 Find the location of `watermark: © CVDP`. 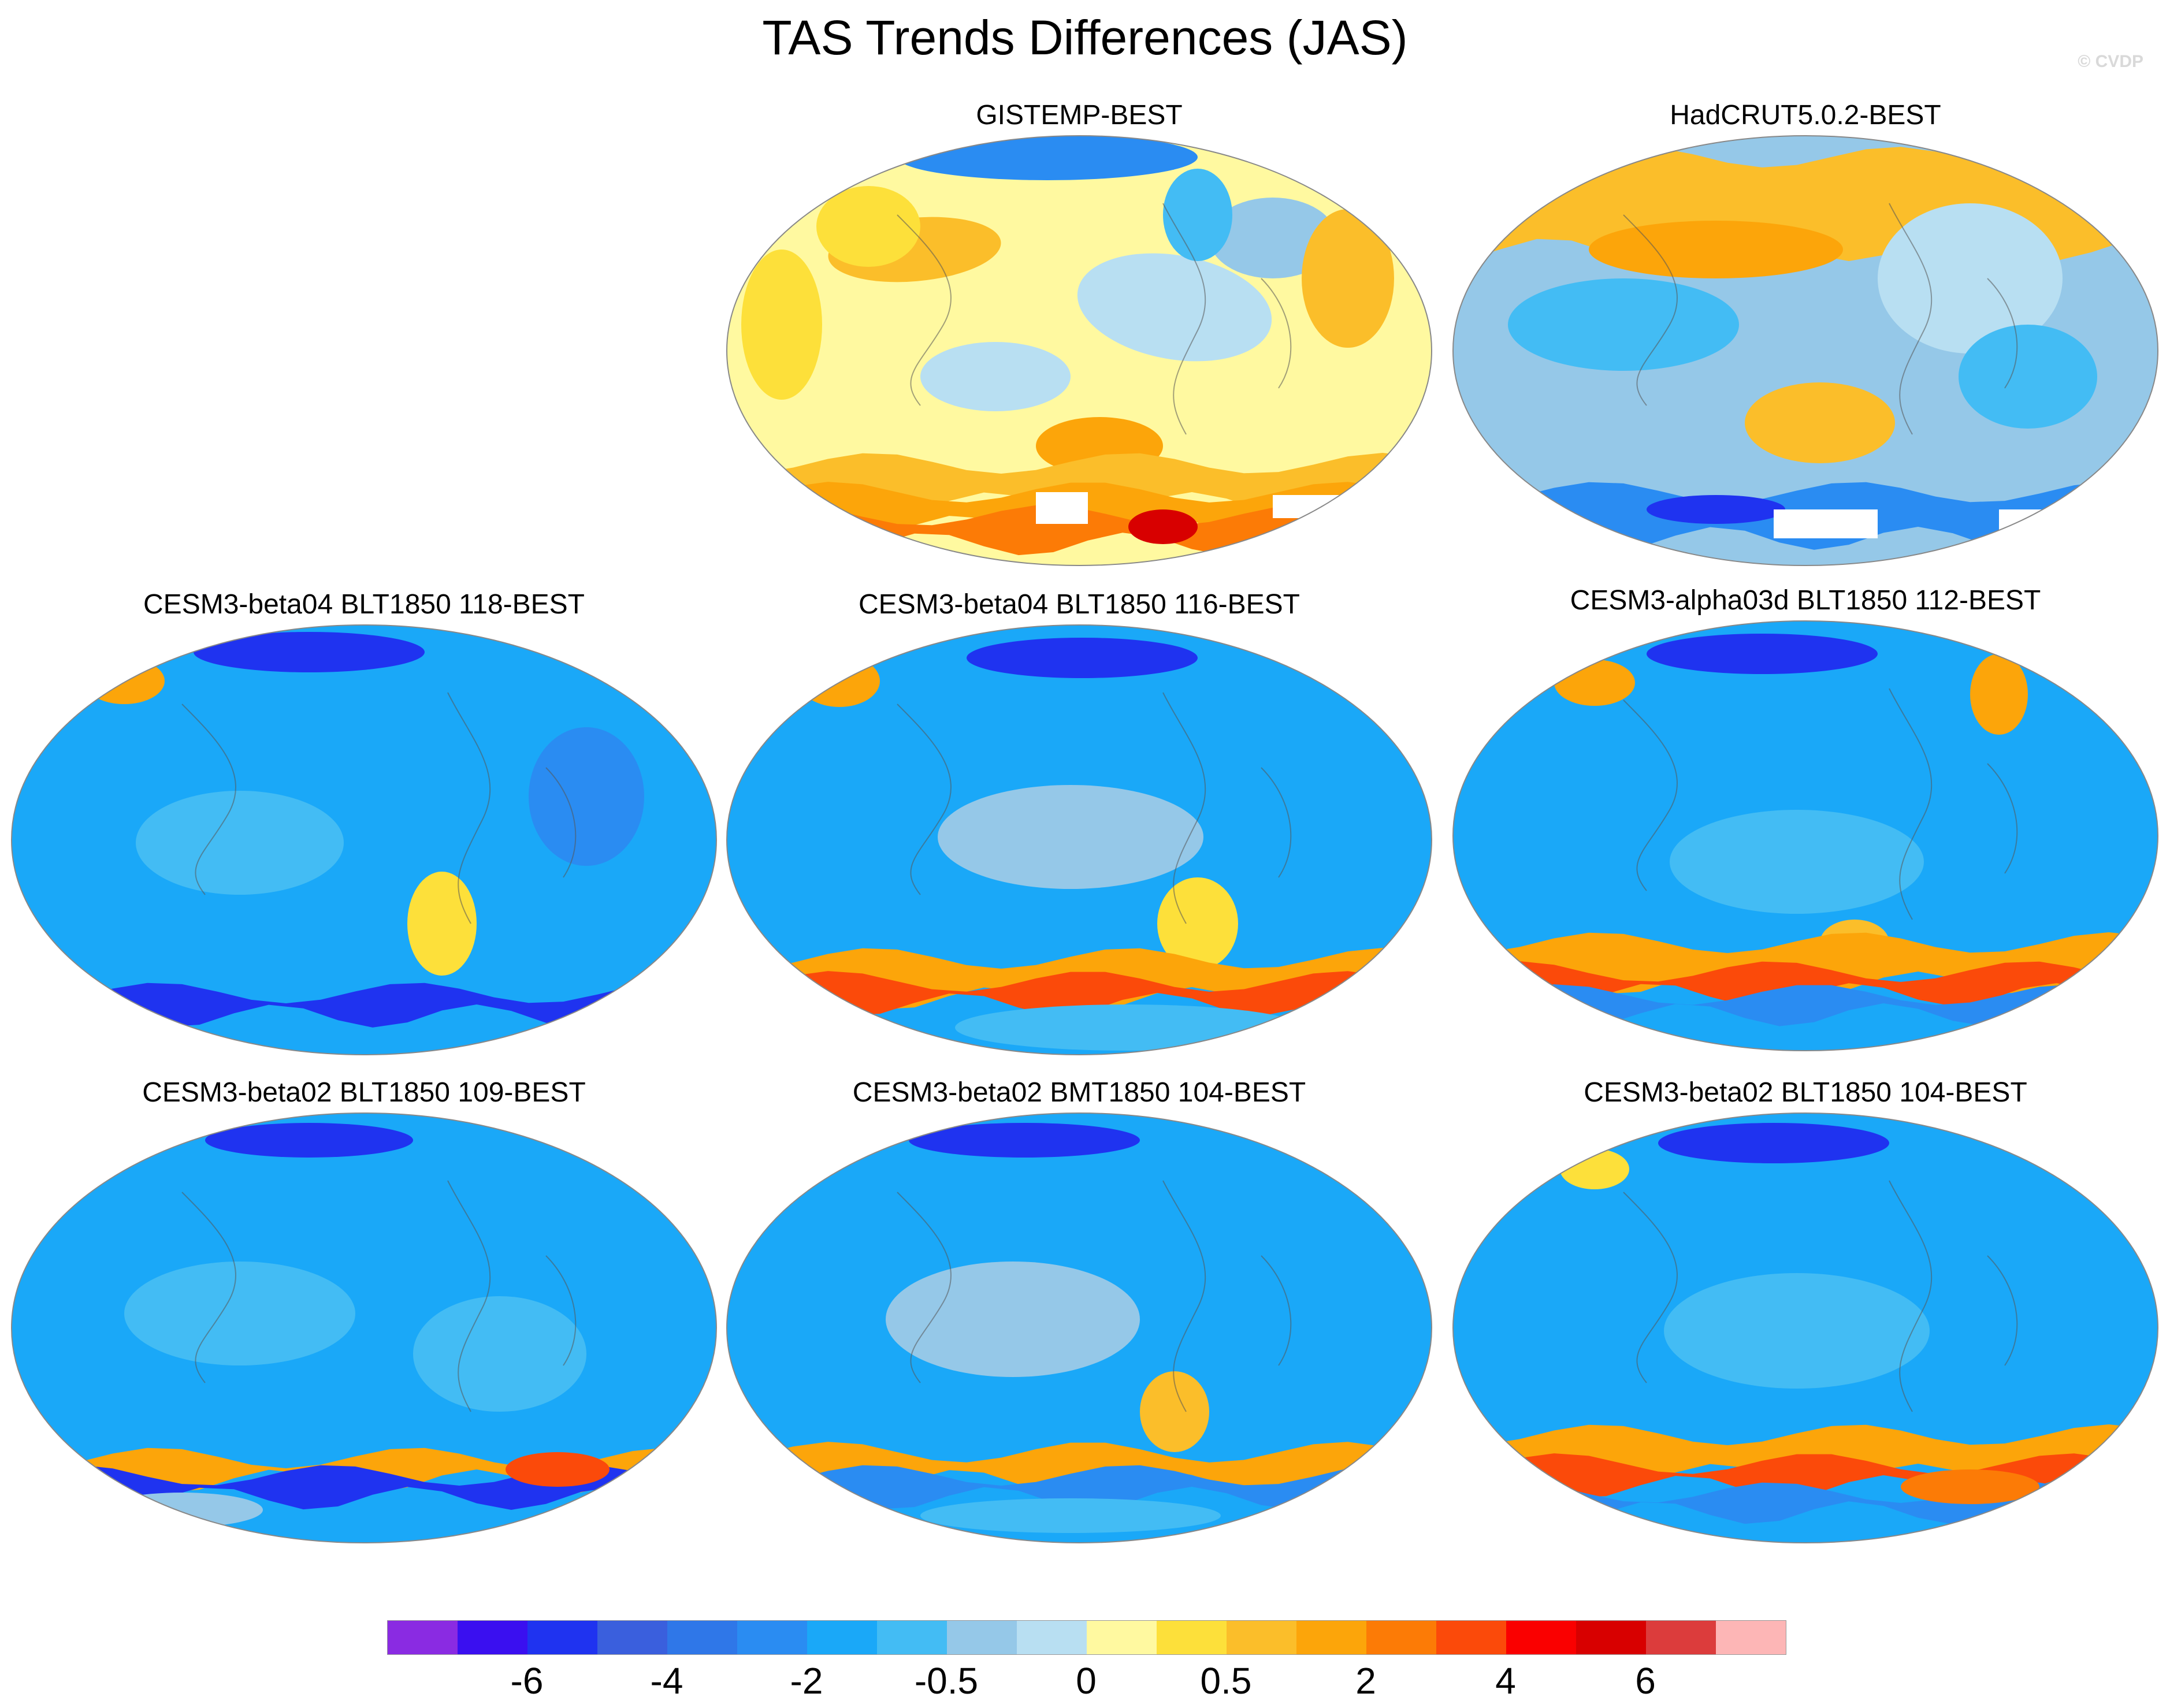

watermark: © CVDP is located at coordinates (2110, 61).